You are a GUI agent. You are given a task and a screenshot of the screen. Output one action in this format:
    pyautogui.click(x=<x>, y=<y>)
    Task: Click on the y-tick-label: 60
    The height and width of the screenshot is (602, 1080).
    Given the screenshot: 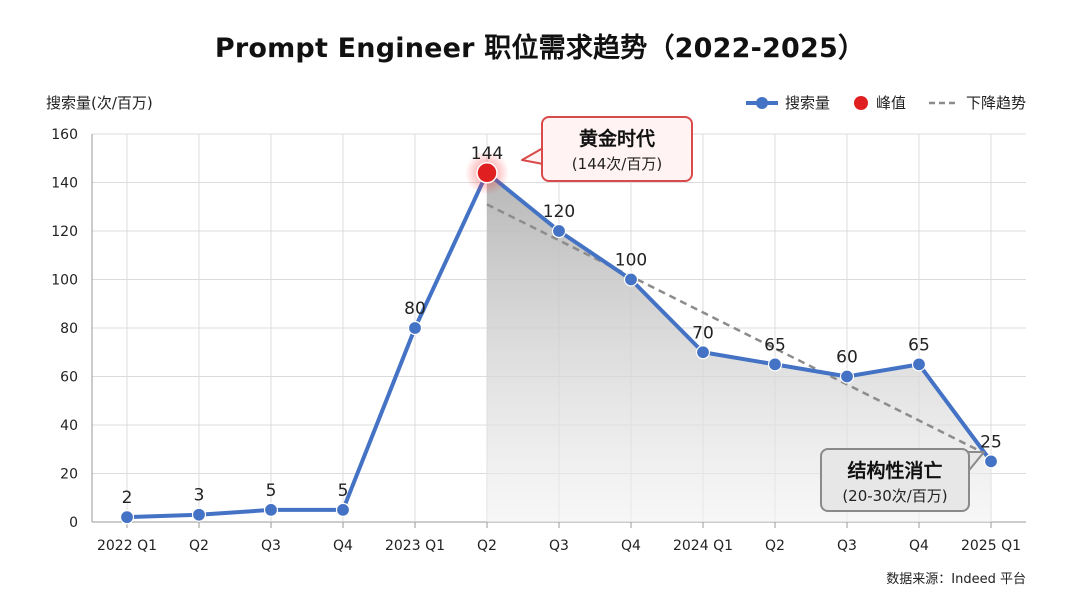 What is the action you would take?
    pyautogui.click(x=69, y=378)
    